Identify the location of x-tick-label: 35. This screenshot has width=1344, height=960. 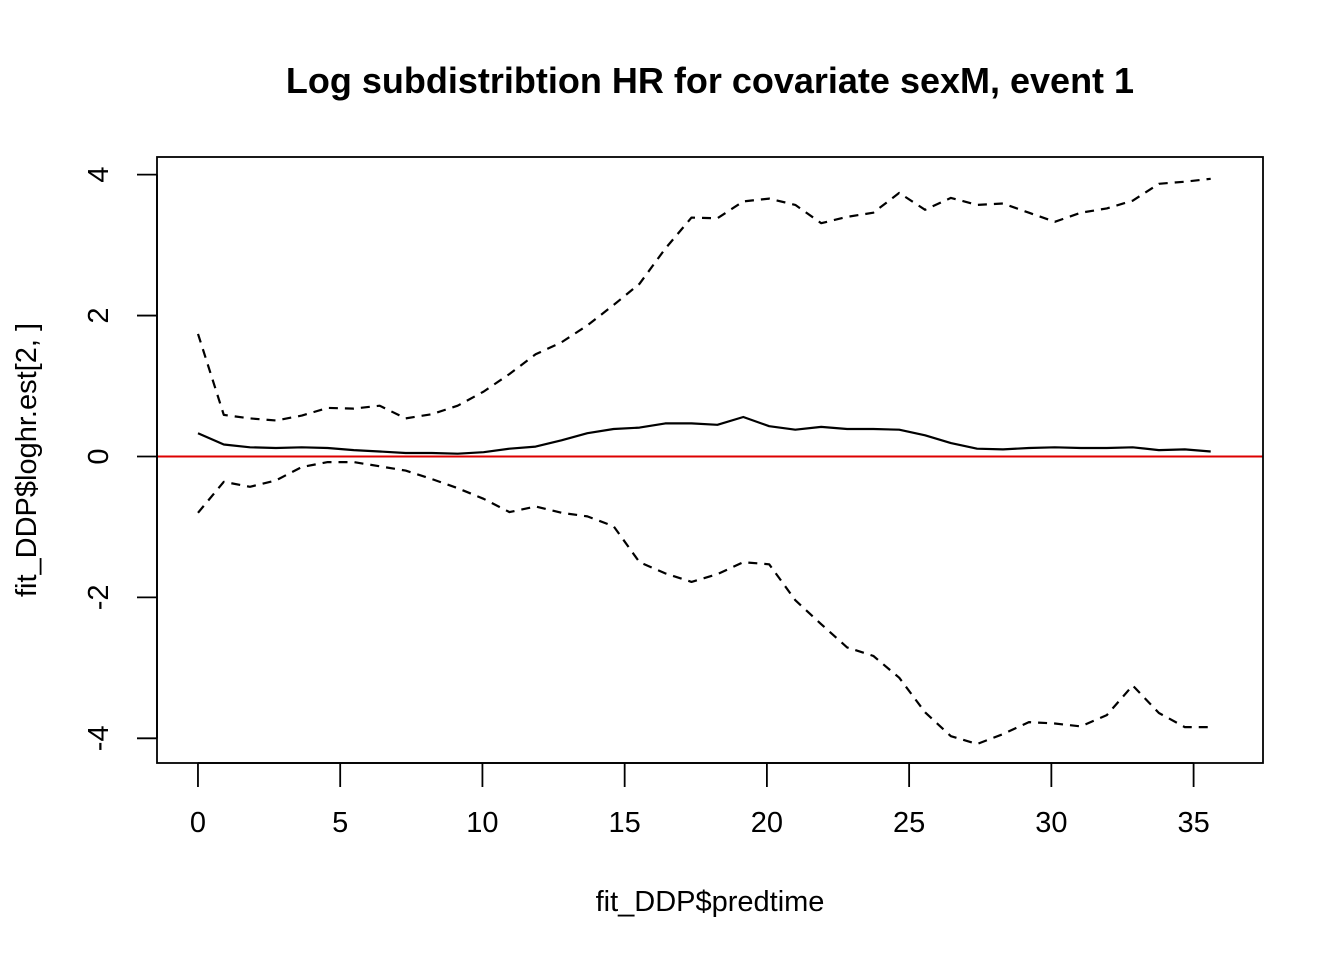
(1193, 823).